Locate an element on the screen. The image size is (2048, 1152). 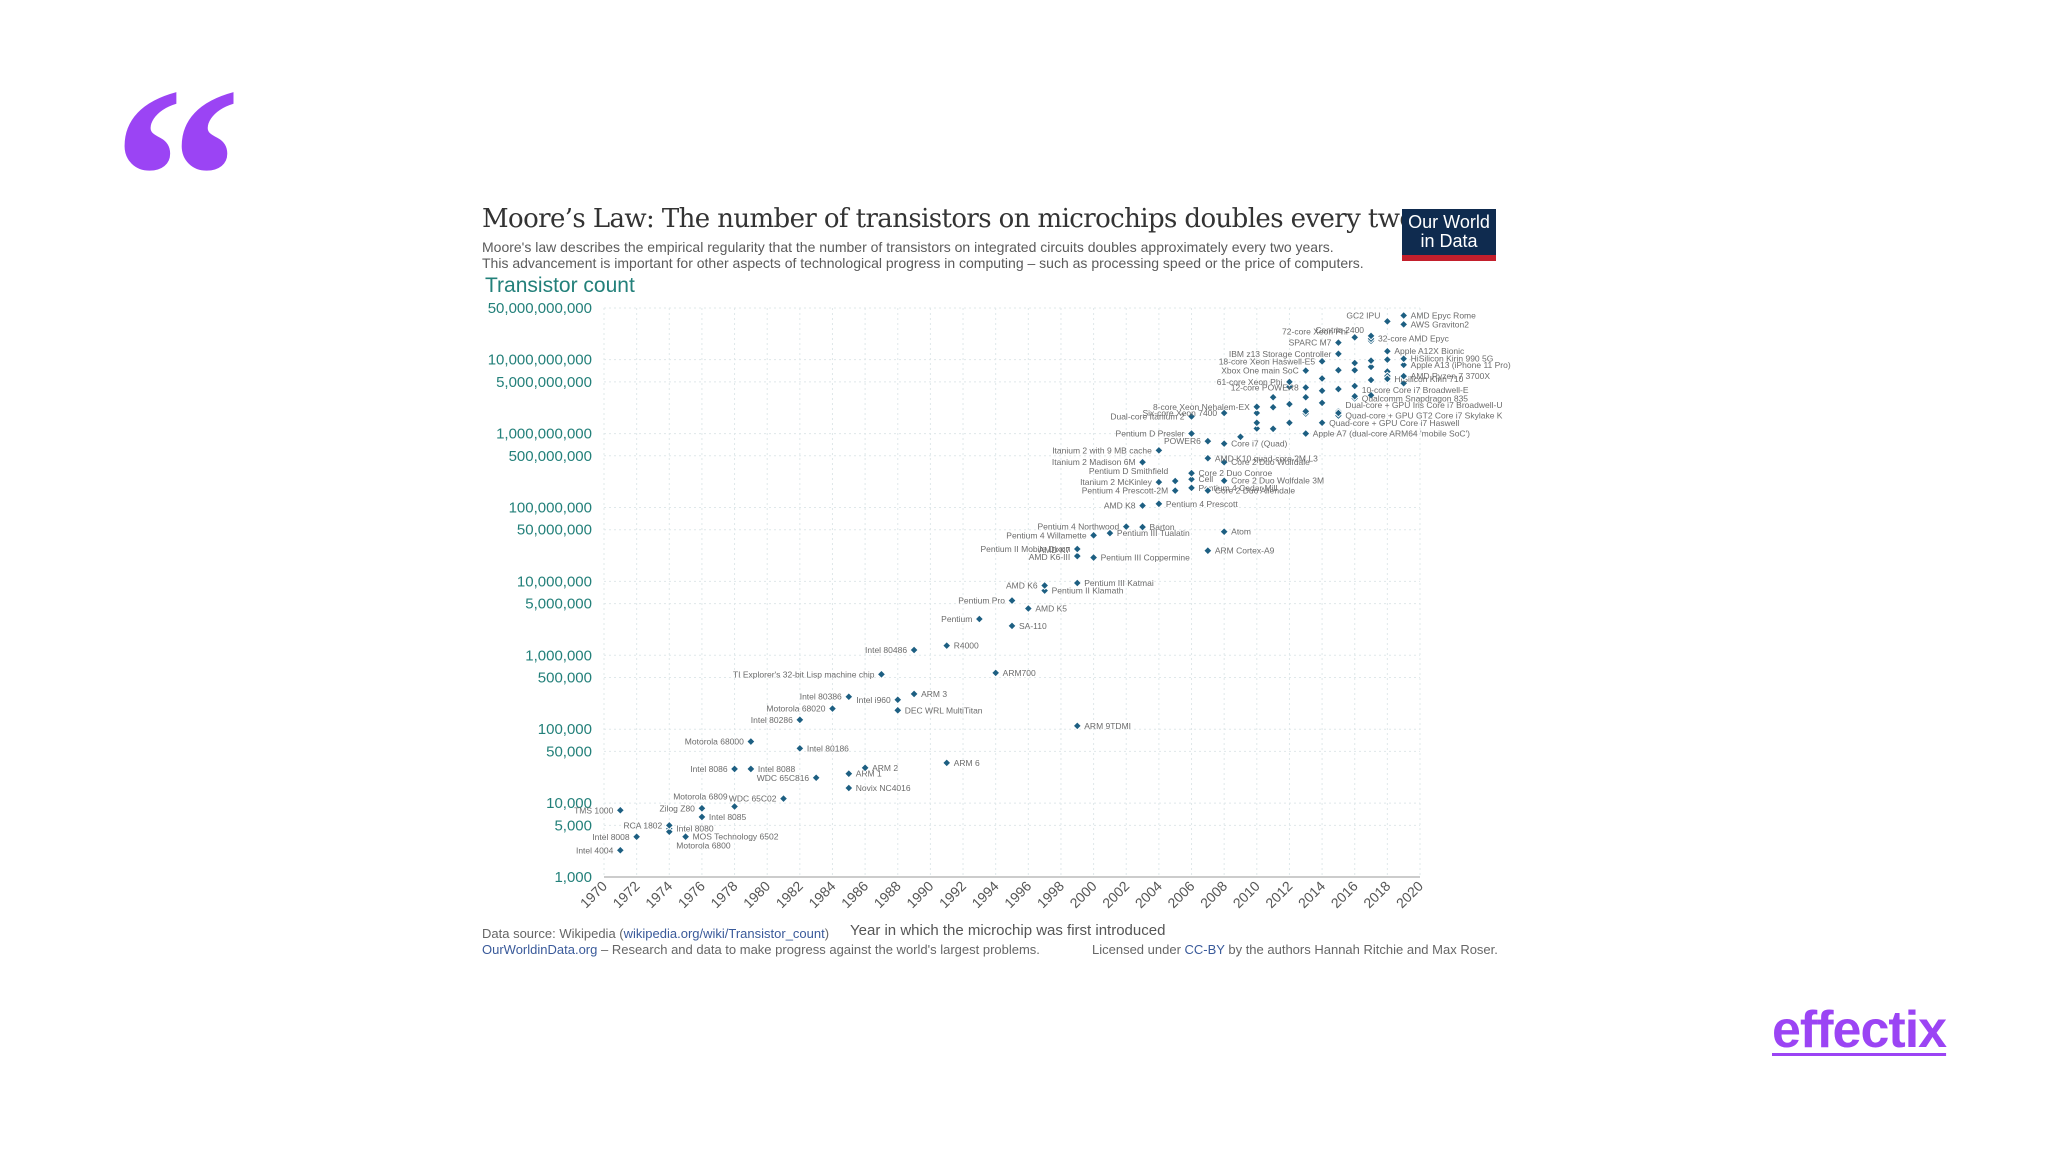
brand-logo: effectix is located at coordinates (1859, 1030).